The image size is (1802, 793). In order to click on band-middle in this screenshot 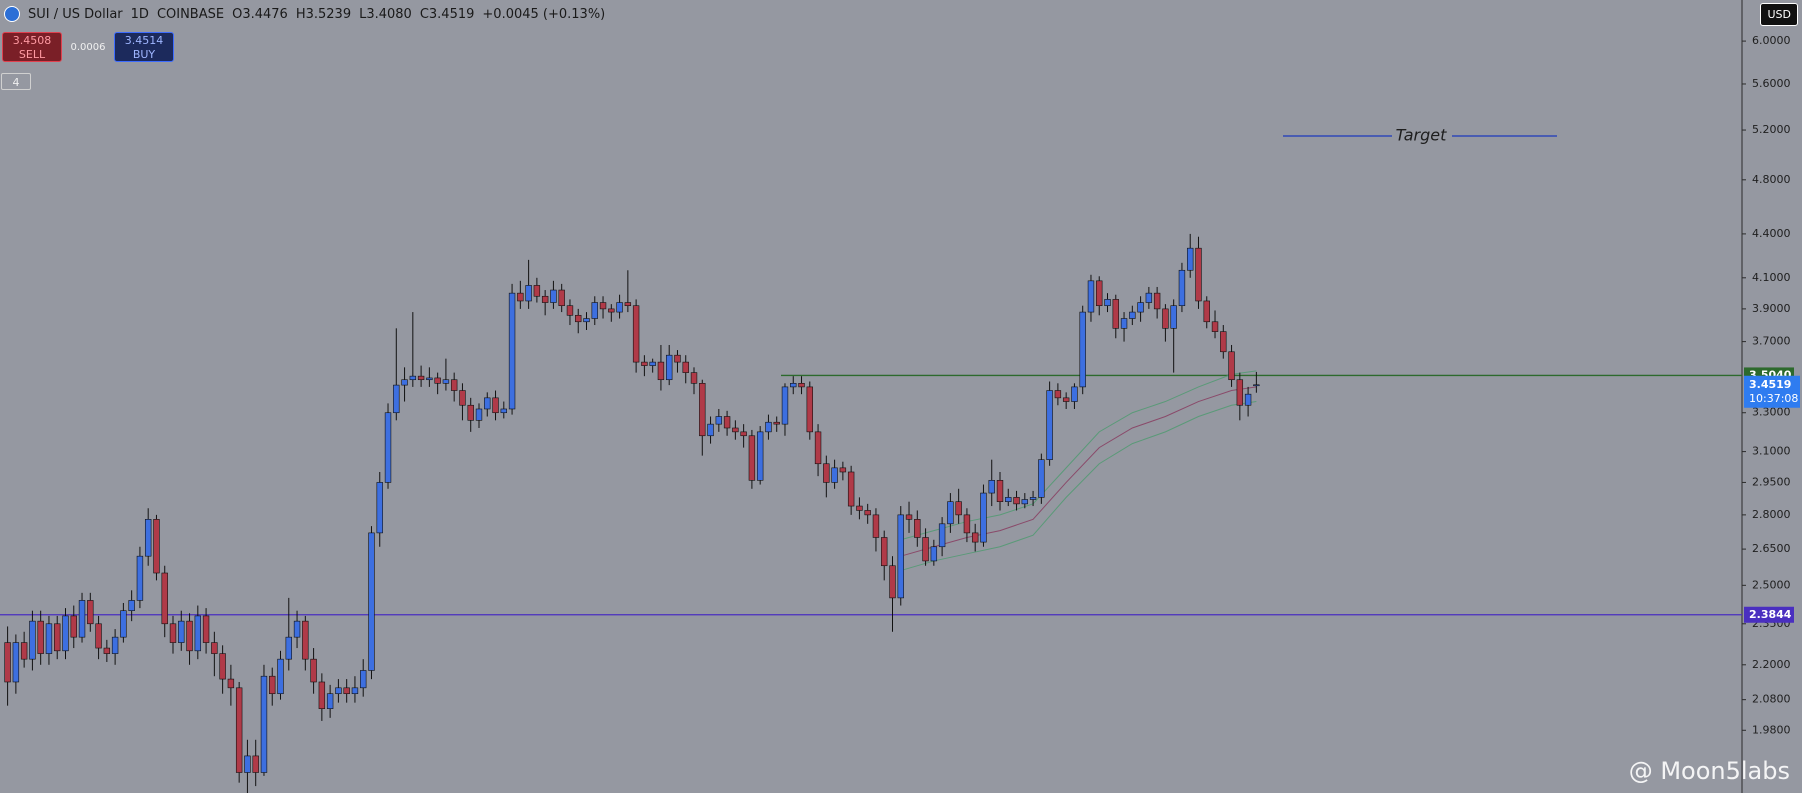, I will do `click(1078, 471)`.